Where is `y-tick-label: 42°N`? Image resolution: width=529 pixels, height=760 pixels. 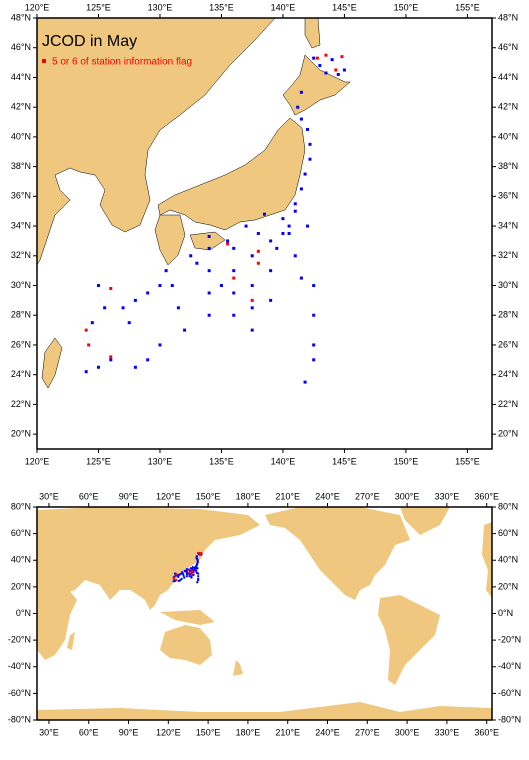 y-tick-label: 42°N is located at coordinates (508, 107).